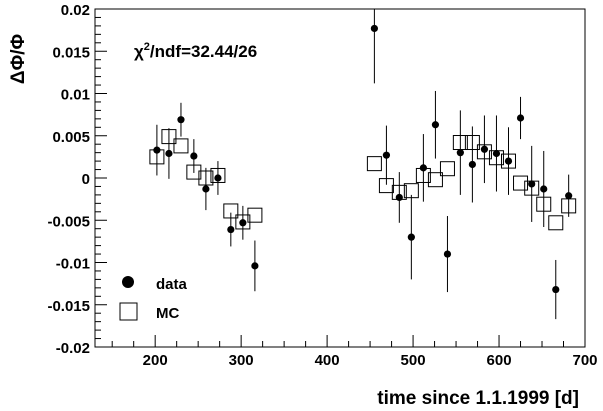  Describe the element at coordinates (68, 221) in the screenshot. I see `y-tick-label: -0.005` at that location.